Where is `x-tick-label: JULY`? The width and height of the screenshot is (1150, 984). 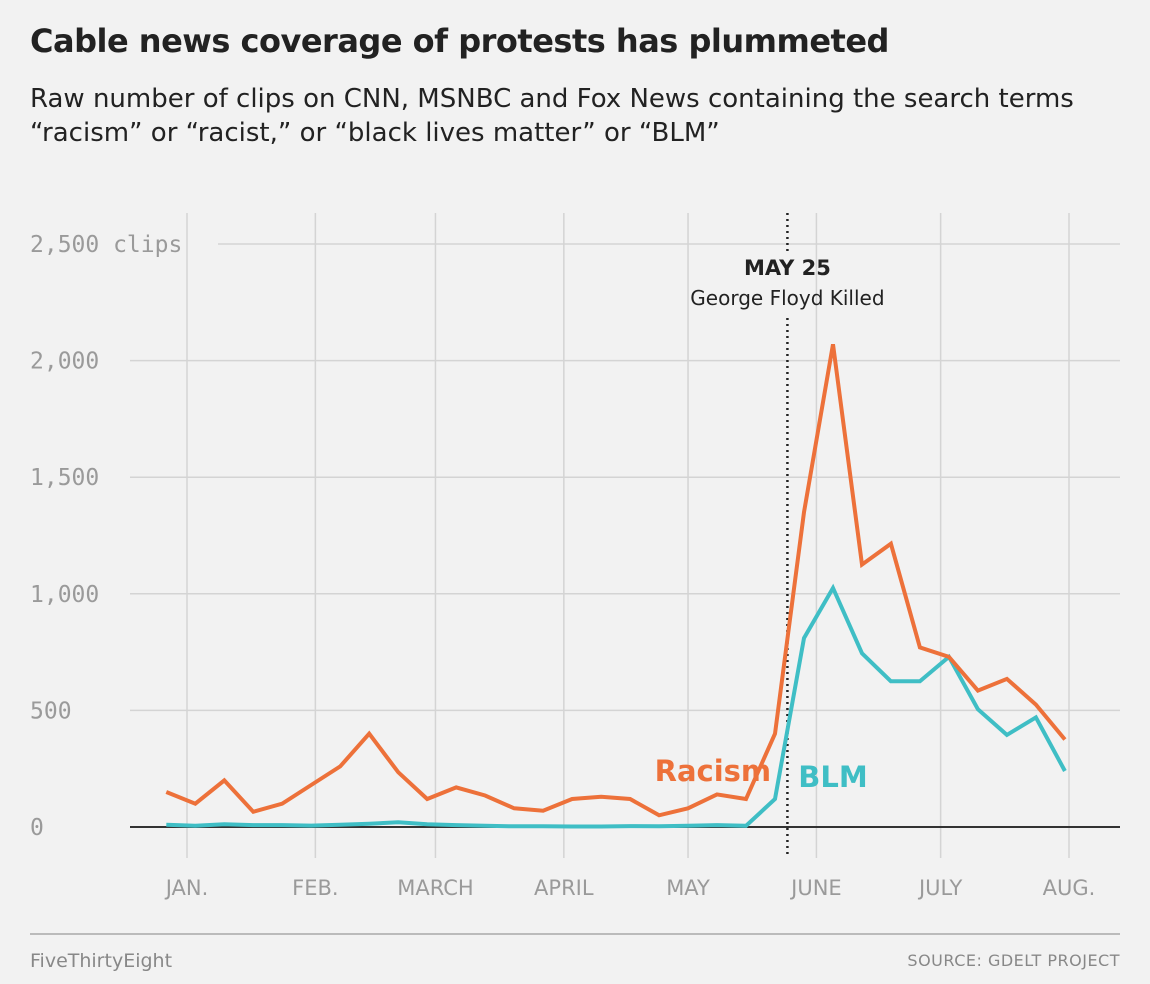
x-tick-label: JULY is located at coordinates (939, 888).